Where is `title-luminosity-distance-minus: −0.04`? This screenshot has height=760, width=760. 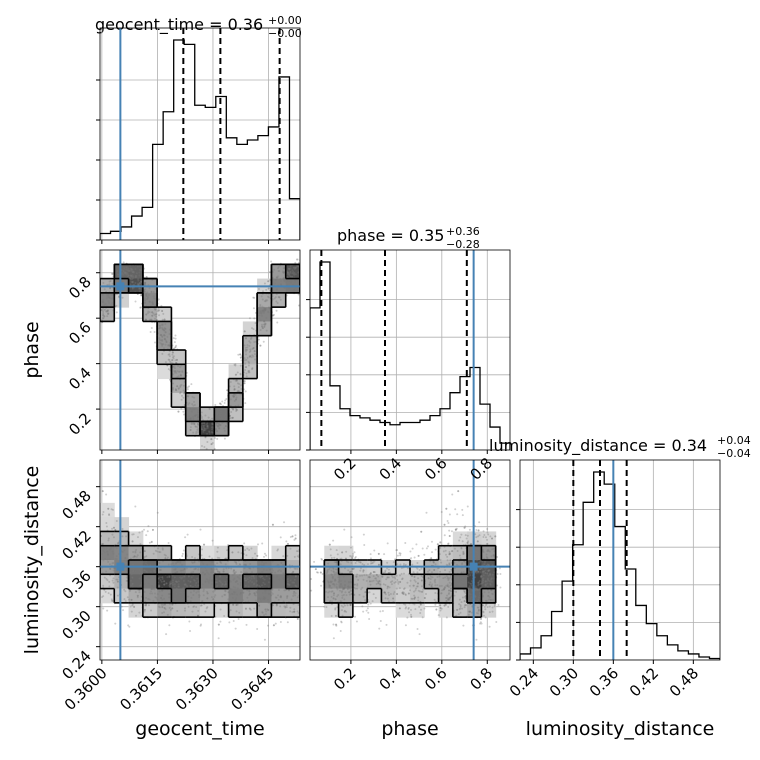 title-luminosity-distance-minus: −0.04 is located at coordinates (734, 453).